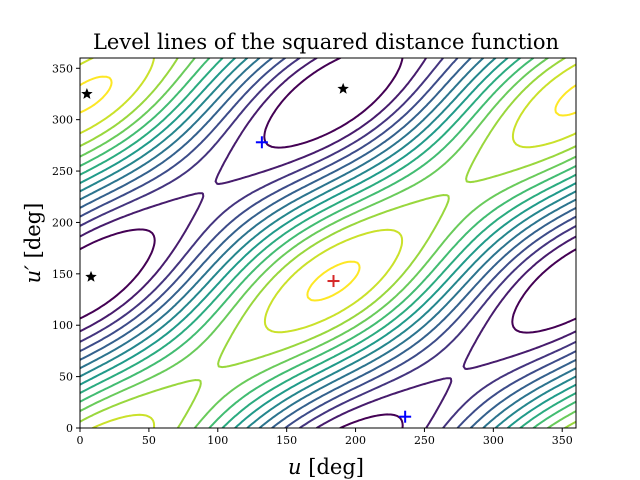 The height and width of the screenshot is (480, 640). Describe the element at coordinates (562, 440) in the screenshot. I see `x-tick-label: 350` at that location.